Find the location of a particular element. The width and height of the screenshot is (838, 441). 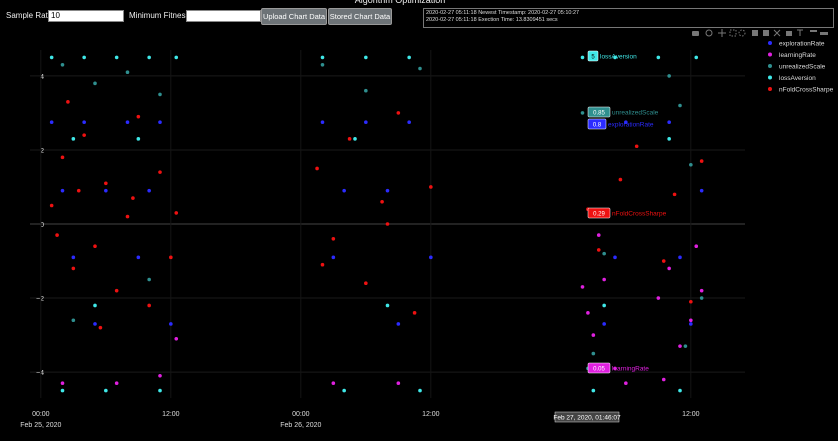

upload-button: Upload Chart Data is located at coordinates (294, 16).